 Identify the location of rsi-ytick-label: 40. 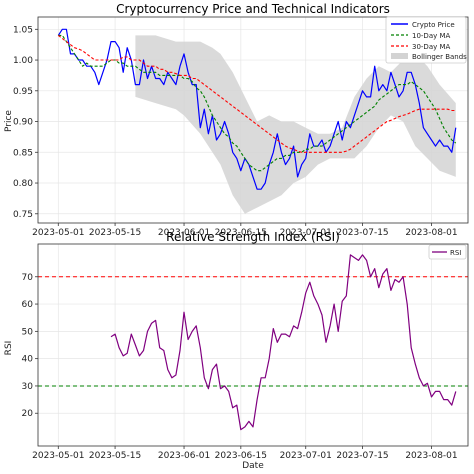
(28, 360).